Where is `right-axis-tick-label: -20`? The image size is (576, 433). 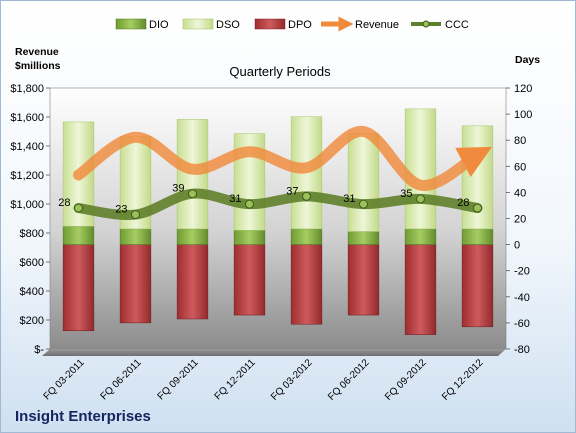 right-axis-tick-label: -20 is located at coordinates (522, 272).